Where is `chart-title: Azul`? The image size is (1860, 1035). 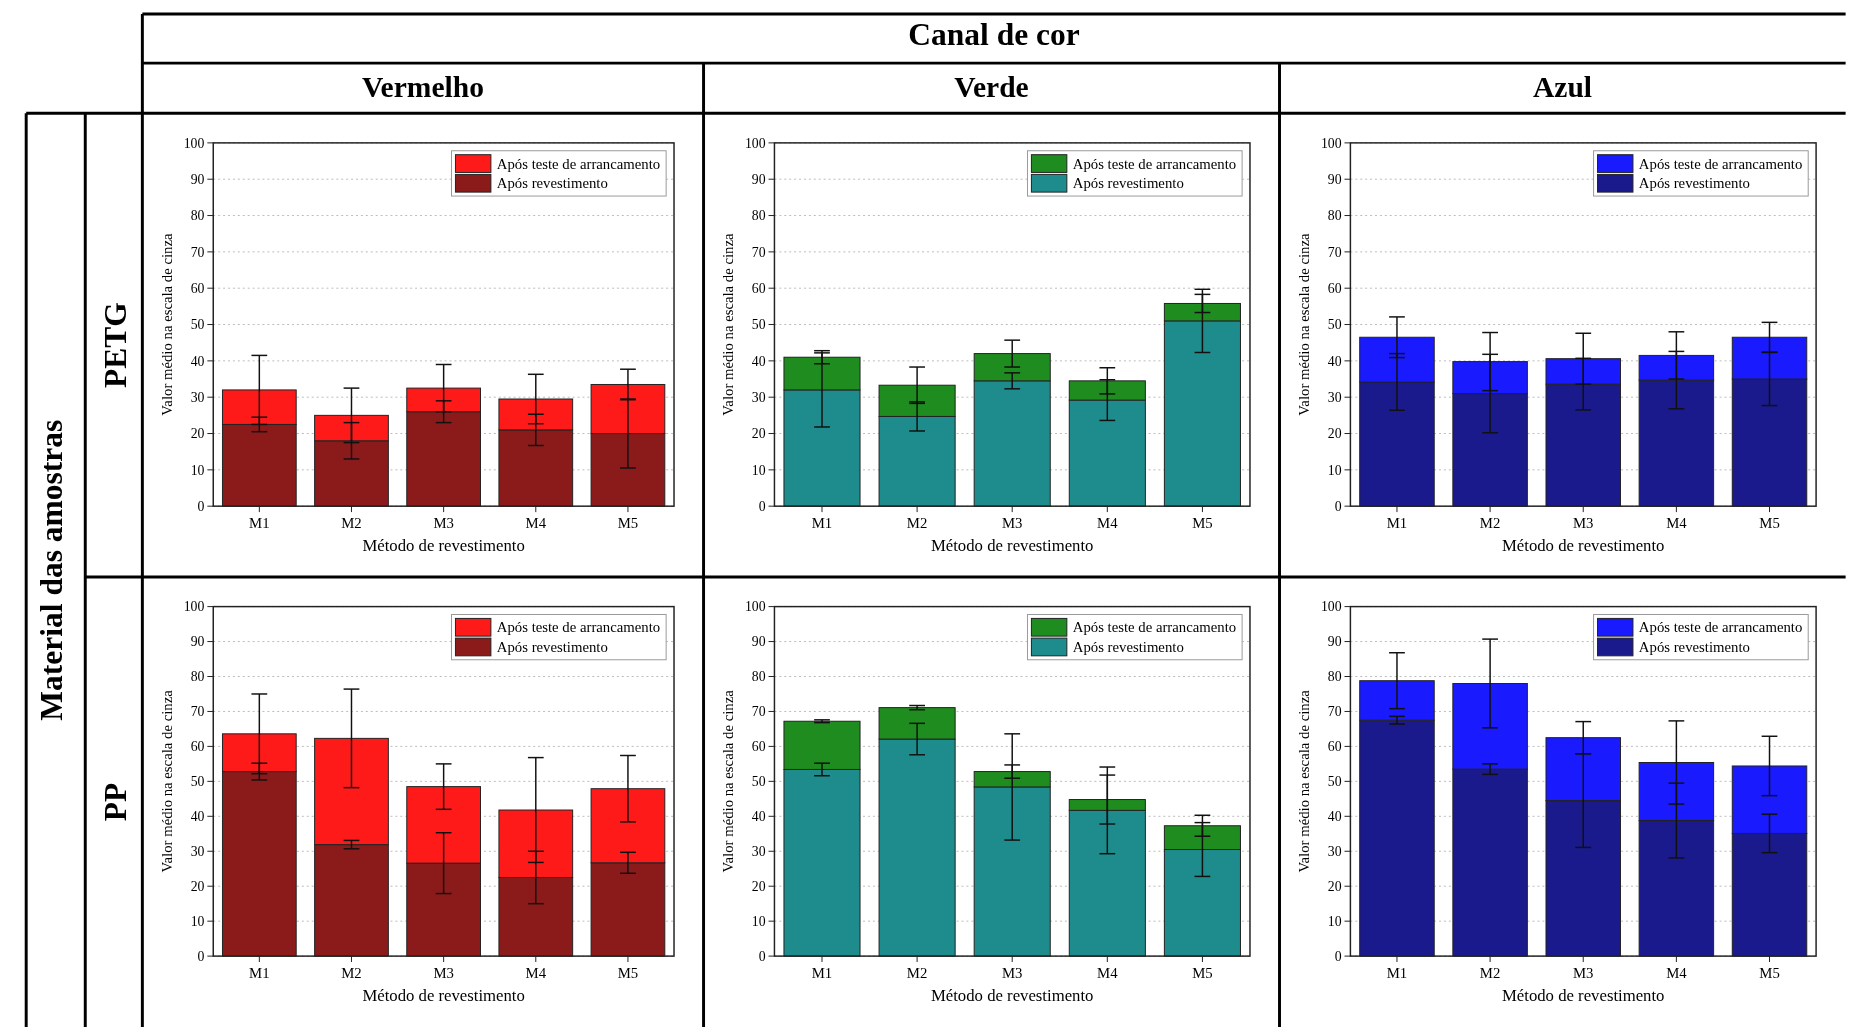 chart-title: Azul is located at coordinates (1563, 86).